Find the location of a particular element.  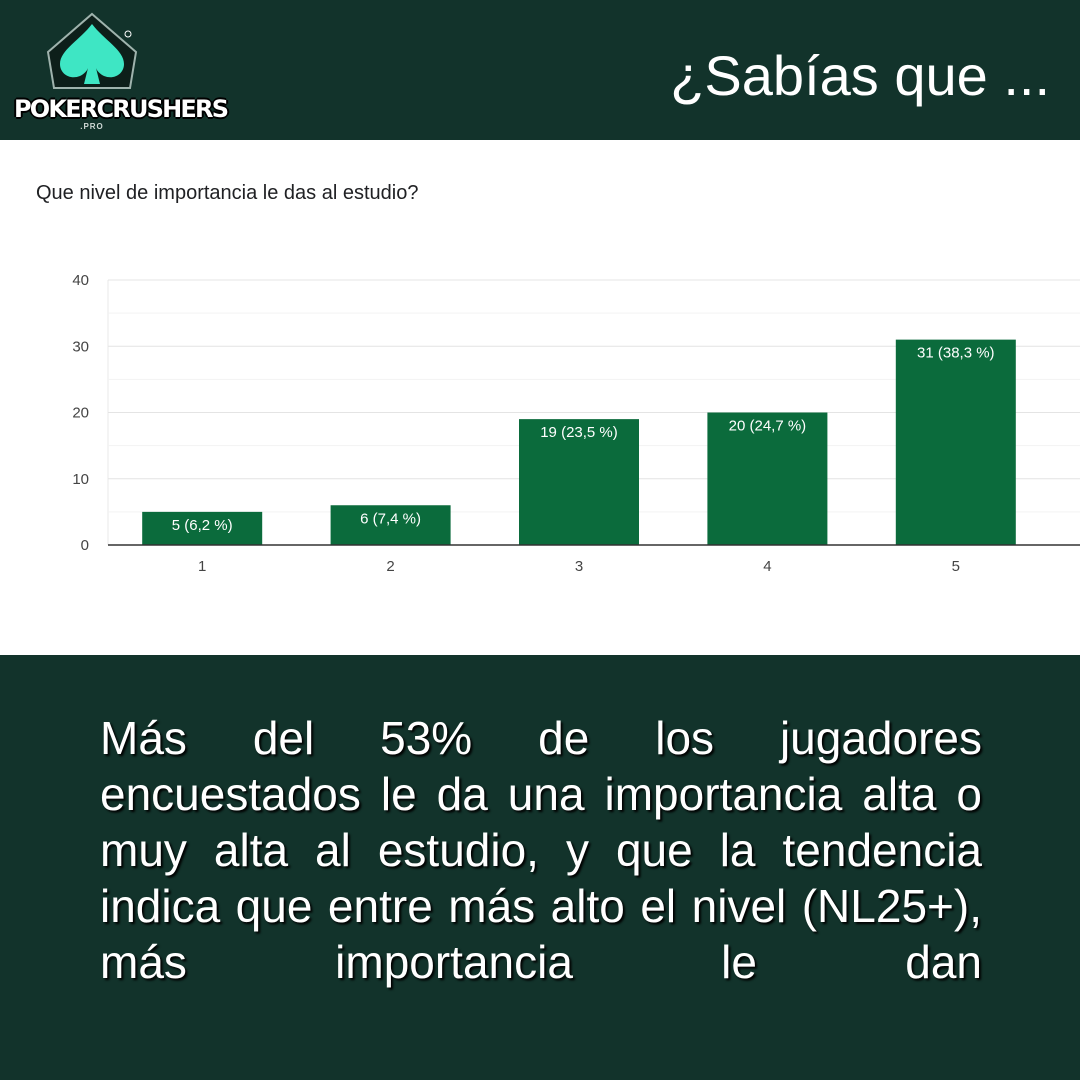

pokercrushers-logo: POKERCRUSHERS .PRO is located at coordinates (121, 71).